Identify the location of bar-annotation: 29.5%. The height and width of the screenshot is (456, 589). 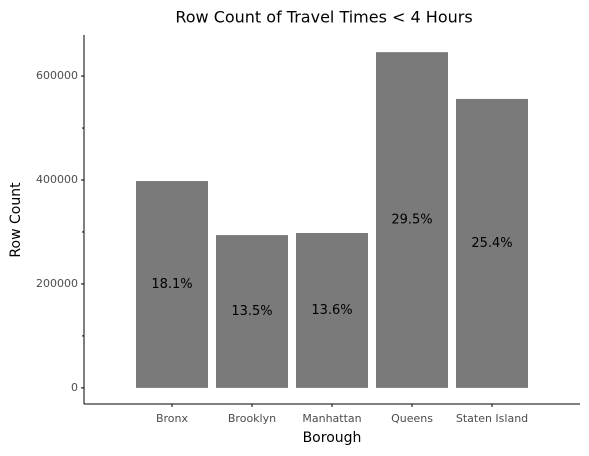
(411, 220).